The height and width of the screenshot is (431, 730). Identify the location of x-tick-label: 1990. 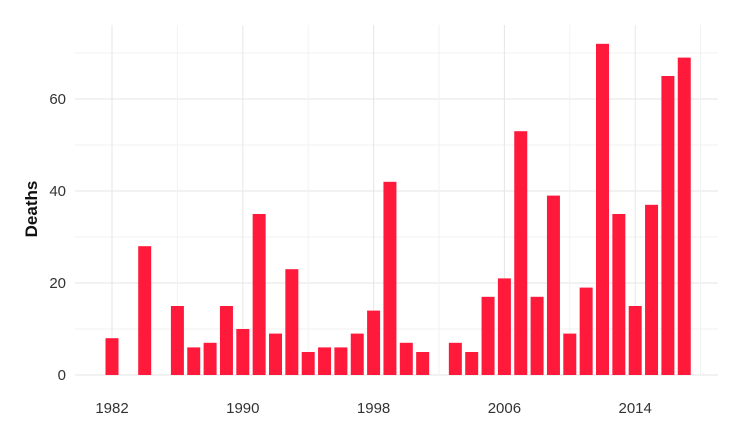
(242, 408).